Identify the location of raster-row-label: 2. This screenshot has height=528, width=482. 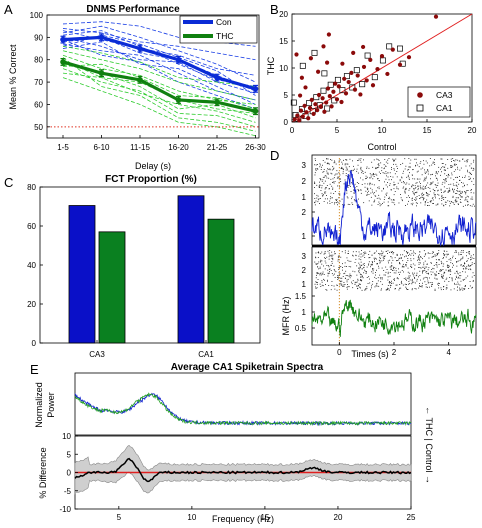
(304, 270).